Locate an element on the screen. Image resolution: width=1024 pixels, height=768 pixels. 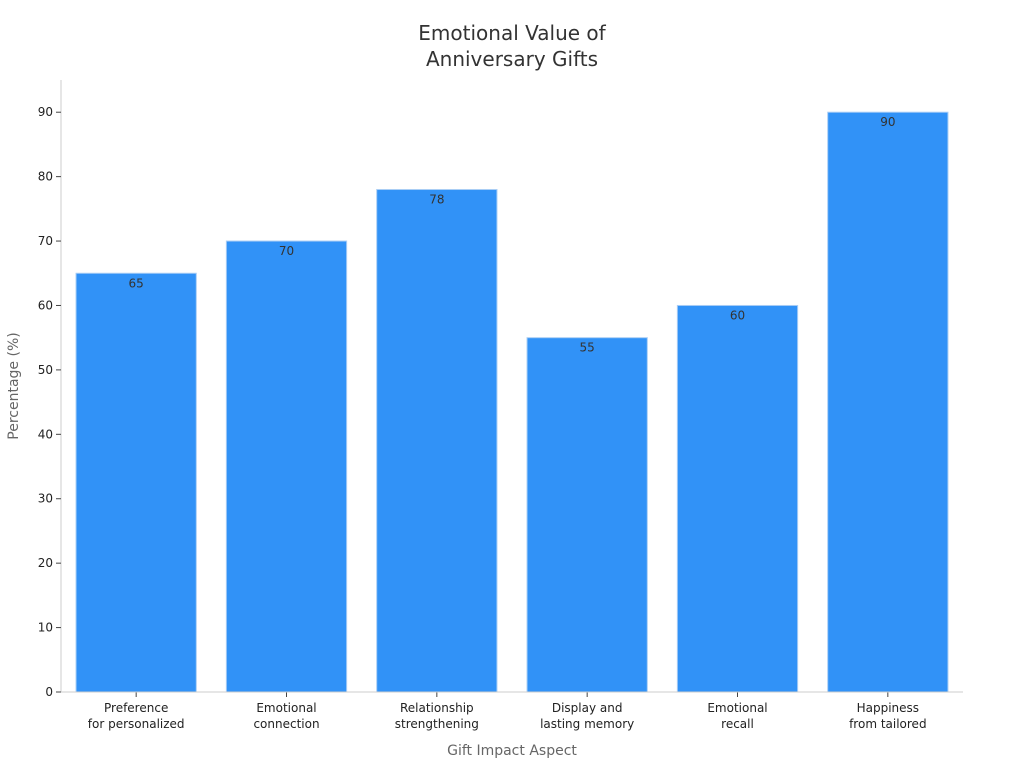
data-label-3: 55 is located at coordinates (587, 348).